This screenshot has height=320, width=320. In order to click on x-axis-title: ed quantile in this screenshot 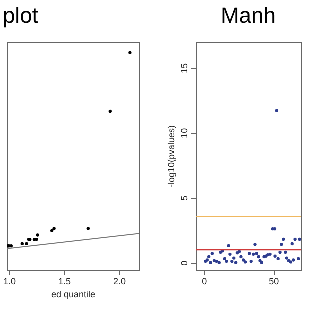, I will do `click(73, 295)`.